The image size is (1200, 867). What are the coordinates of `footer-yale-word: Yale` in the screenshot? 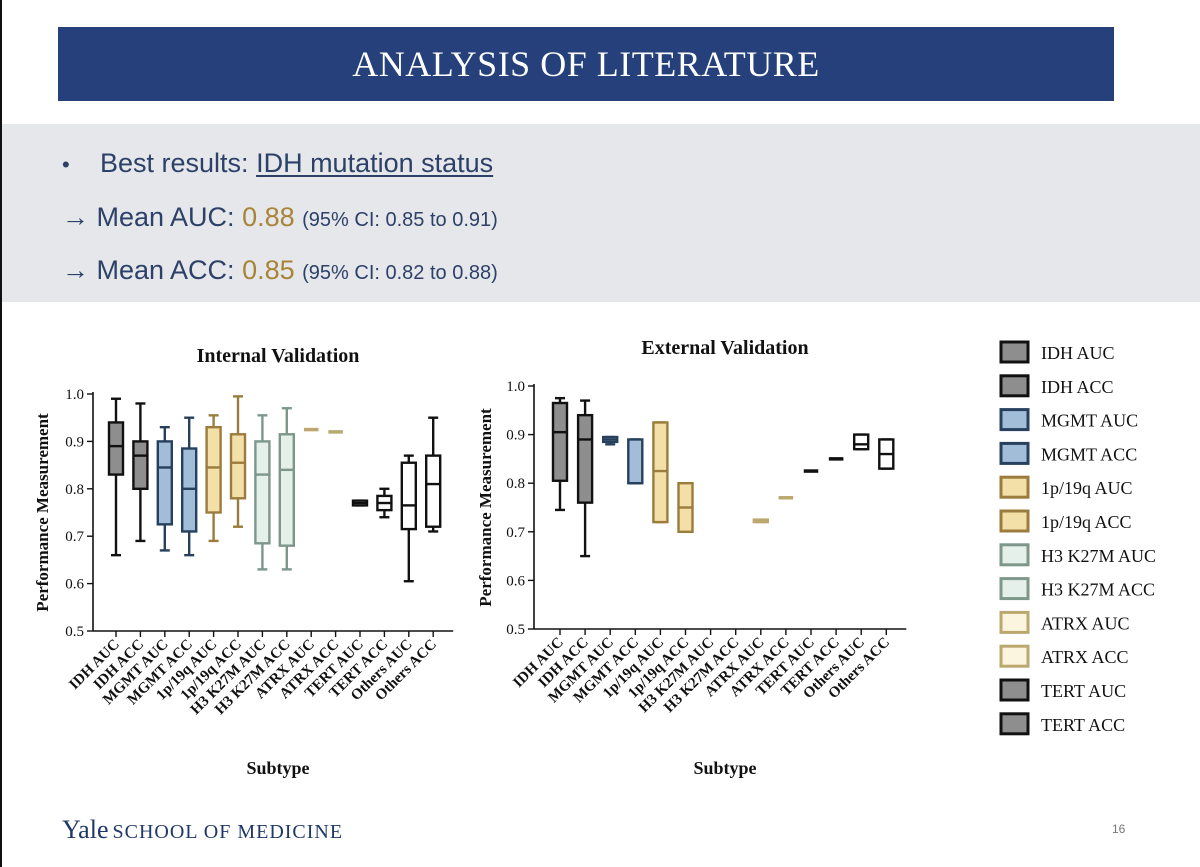 It's located at (85, 829).